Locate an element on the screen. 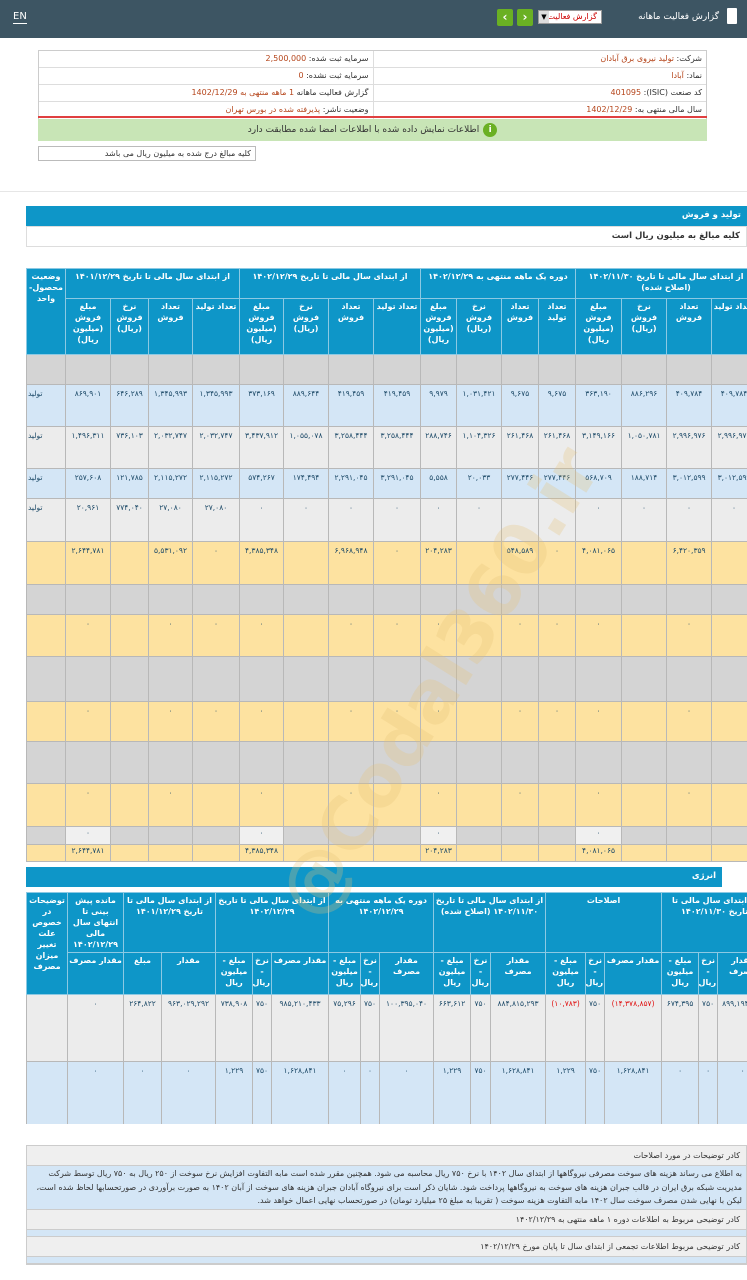 This screenshot has width=747, height=1280. column-group-header: دوره یک ماهه منتهی به ۱۴۰۲/۱۲/۲۹ is located at coordinates (498, 283).